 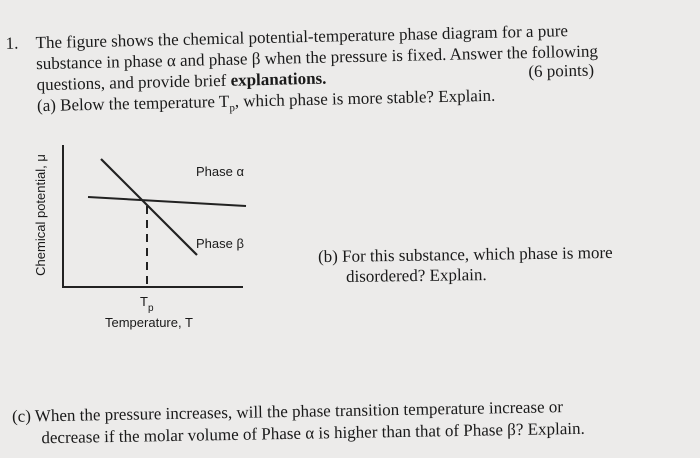 What do you see at coordinates (151, 308) in the screenshot?
I see `tp-sub: p` at bounding box center [151, 308].